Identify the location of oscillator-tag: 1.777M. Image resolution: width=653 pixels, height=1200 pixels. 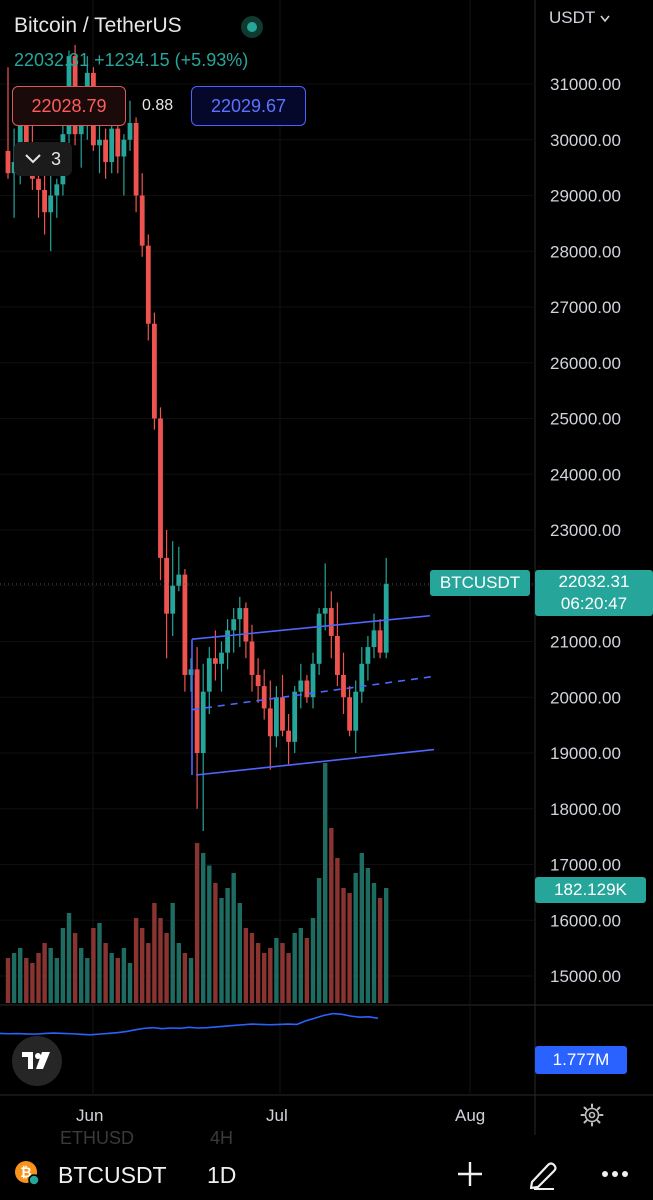
(581, 1060).